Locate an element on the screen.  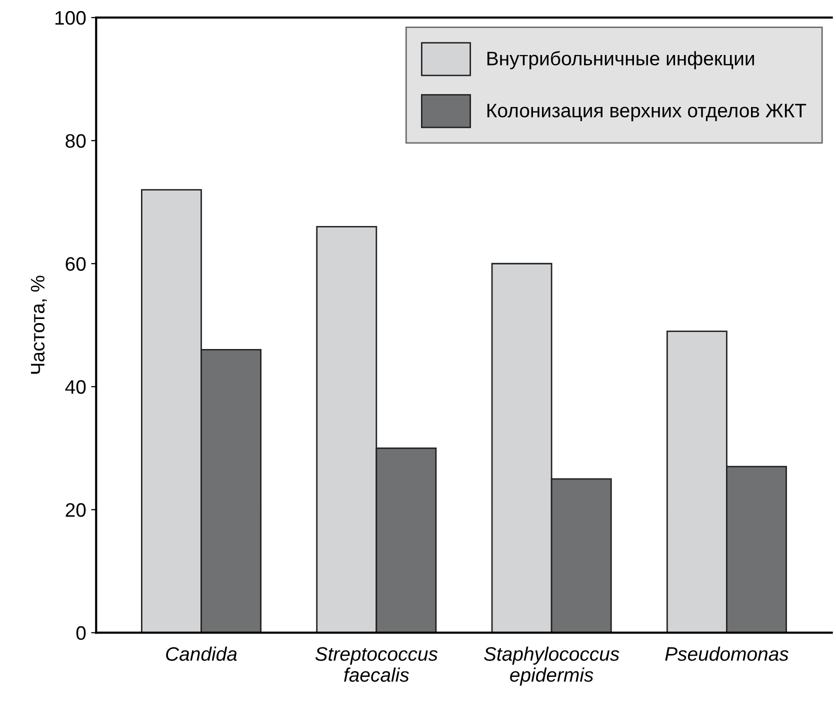
legend-label: Колонизация верхних отделов ЖКТ is located at coordinates (646, 113).